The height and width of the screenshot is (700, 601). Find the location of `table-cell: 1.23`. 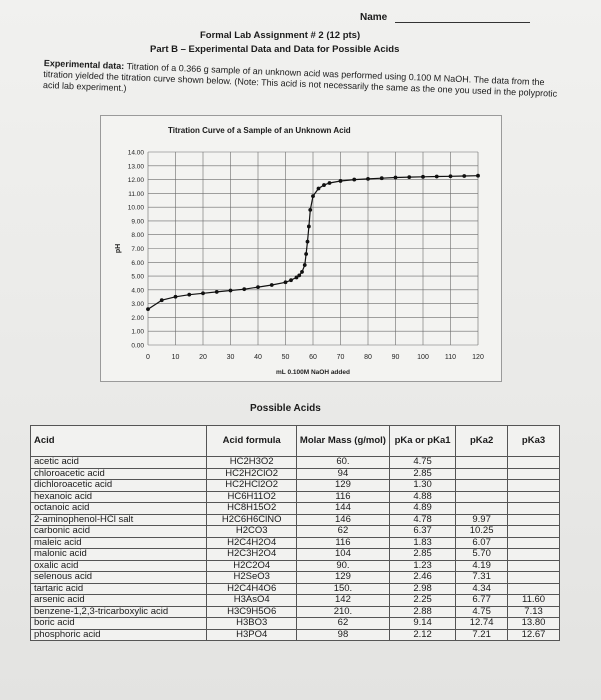

table-cell: 1.23 is located at coordinates (422, 565).